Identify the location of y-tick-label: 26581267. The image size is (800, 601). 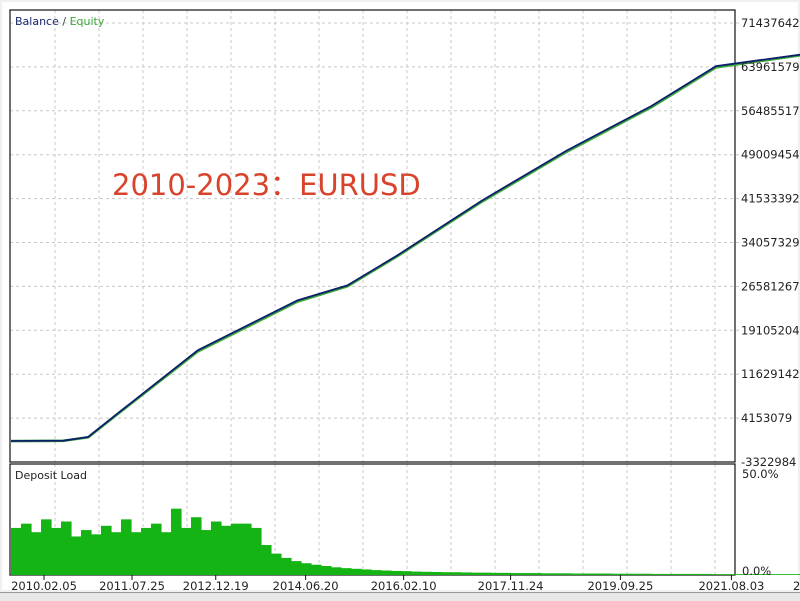
(770, 286).